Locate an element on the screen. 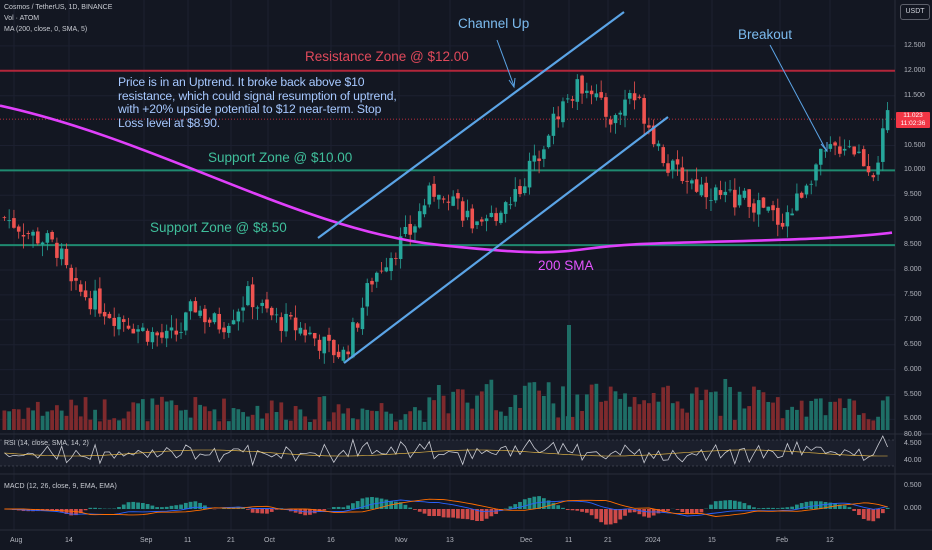 The image size is (932, 550). breakout-label: Breakout is located at coordinates (765, 34).